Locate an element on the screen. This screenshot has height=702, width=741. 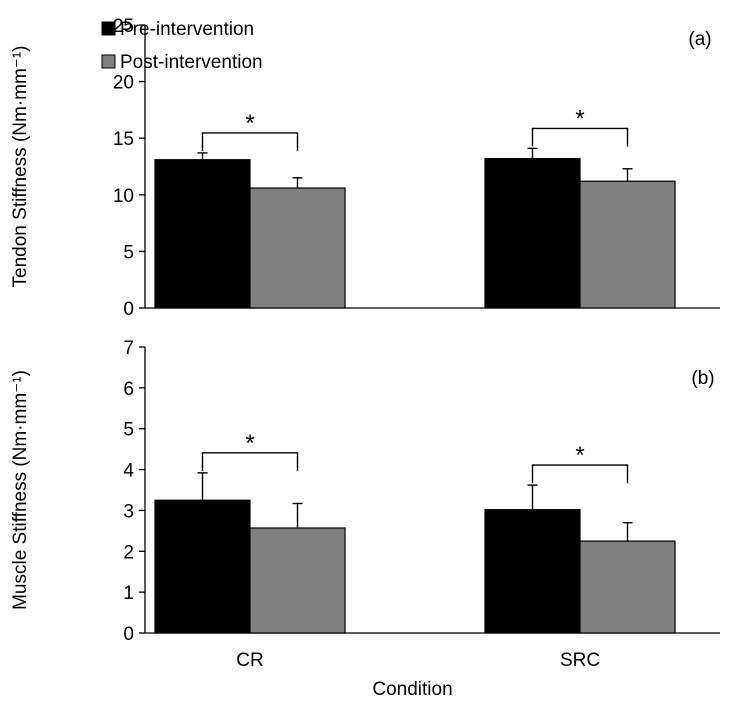
y-tick-label: 20 is located at coordinates (123, 83).